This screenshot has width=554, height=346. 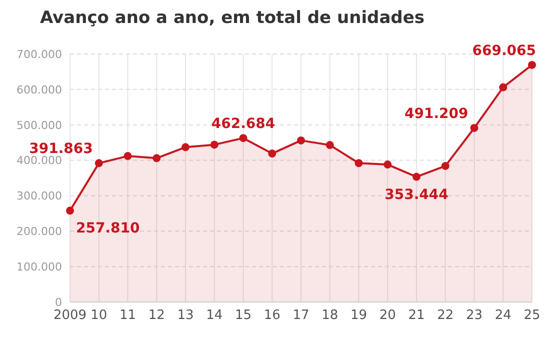 What do you see at coordinates (272, 316) in the screenshot?
I see `x-tick-label: 16` at bounding box center [272, 316].